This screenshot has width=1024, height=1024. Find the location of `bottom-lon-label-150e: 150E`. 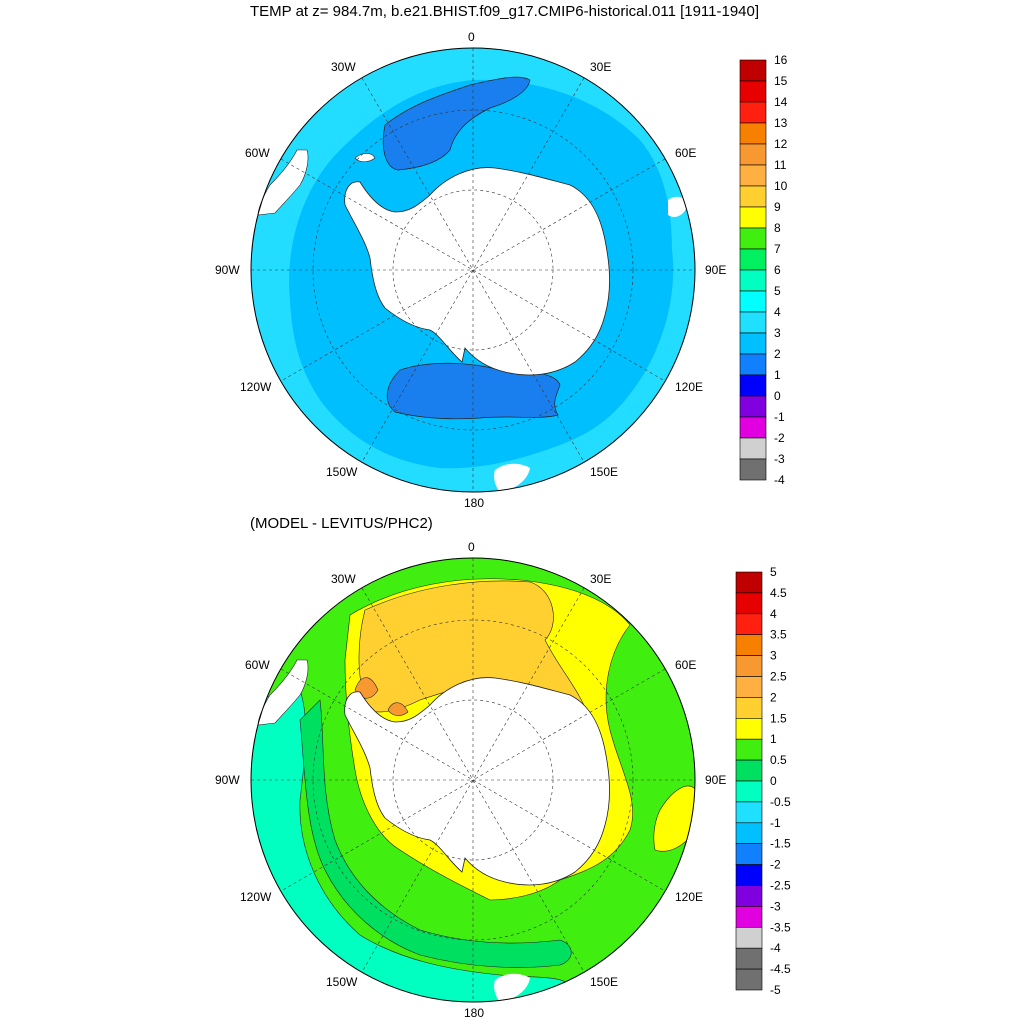

bottom-lon-label-150e: 150E is located at coordinates (604, 982).